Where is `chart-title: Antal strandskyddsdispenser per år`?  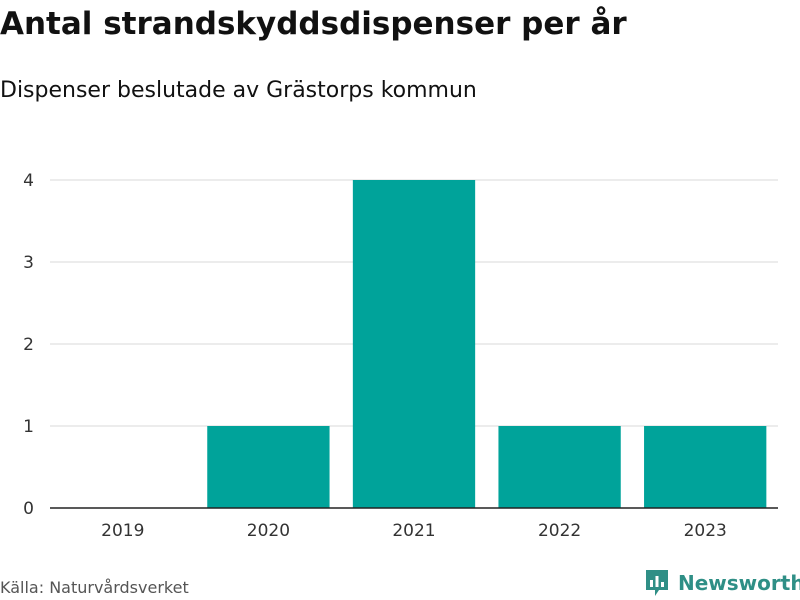 chart-title: Antal strandskyddsdispenser per år is located at coordinates (313, 24).